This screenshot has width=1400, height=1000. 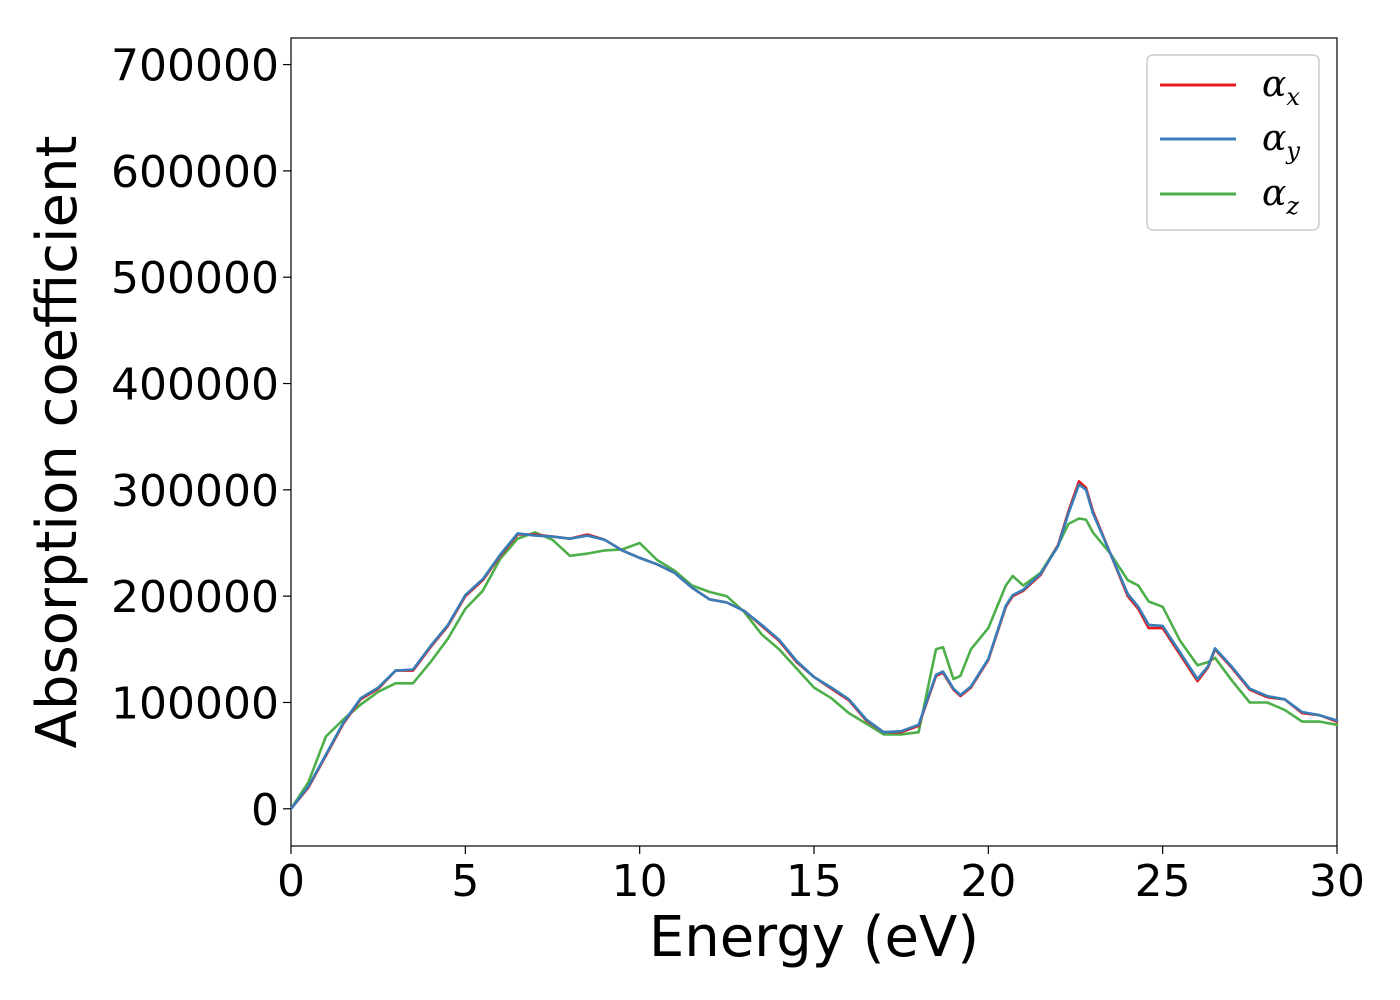 I want to click on x-tick-label: 0, so click(x=291, y=881).